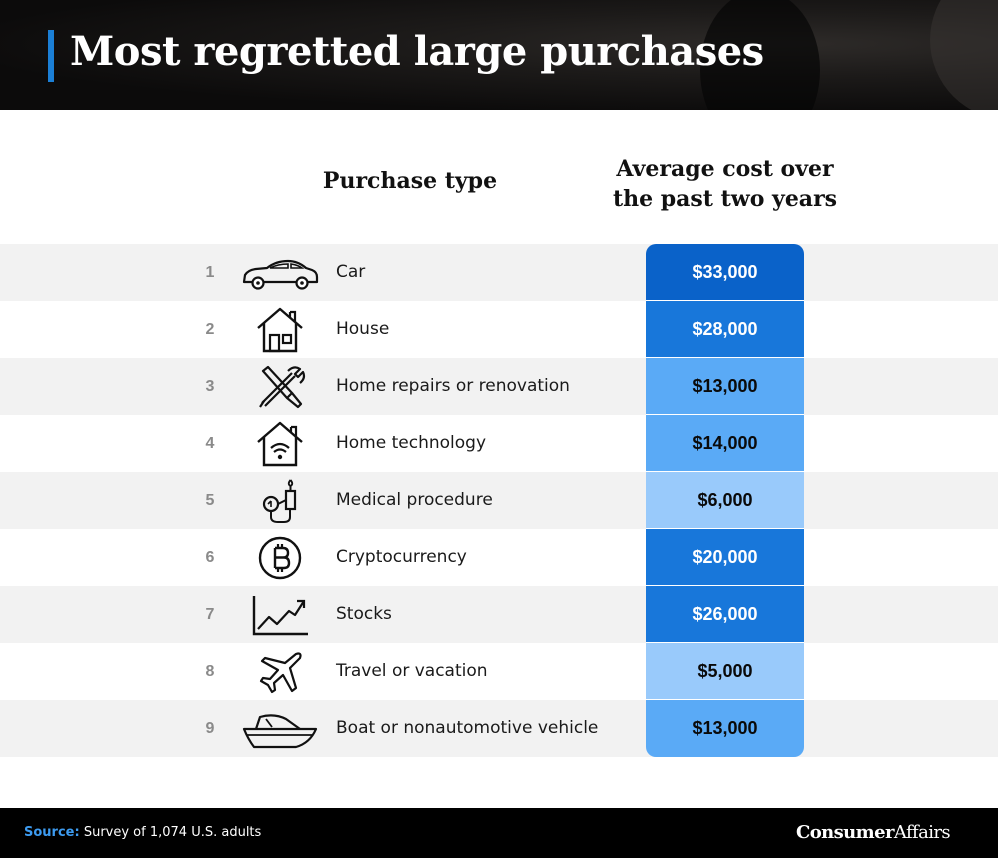 This screenshot has height=858, width=998. What do you see at coordinates (280, 614) in the screenshot?
I see `stock-chart-icon` at bounding box center [280, 614].